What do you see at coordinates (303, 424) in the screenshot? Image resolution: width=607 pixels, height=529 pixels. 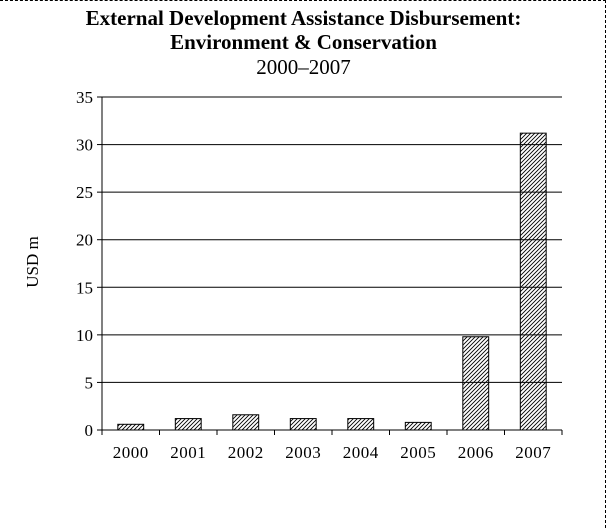 I see `bar-2003` at bounding box center [303, 424].